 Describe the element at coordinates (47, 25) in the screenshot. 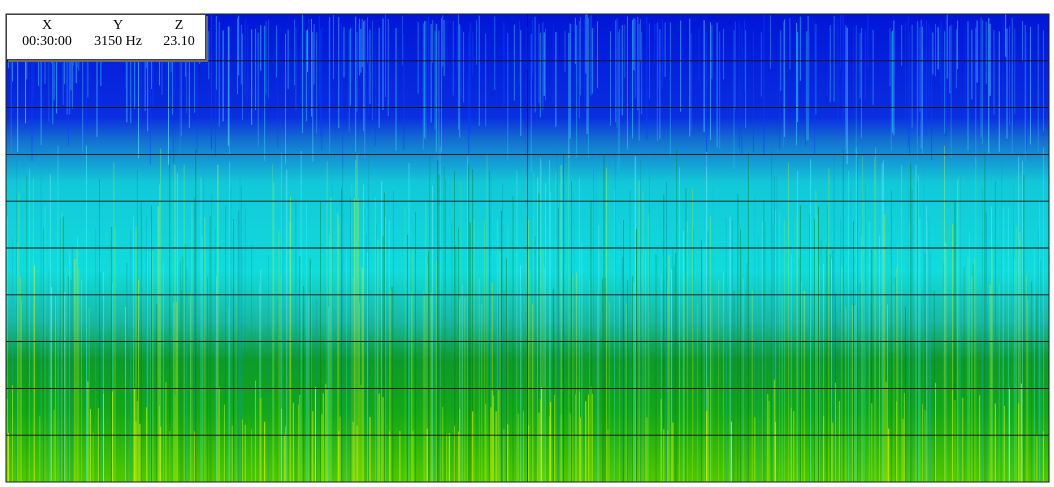

I see `readout-x-label: X` at that location.